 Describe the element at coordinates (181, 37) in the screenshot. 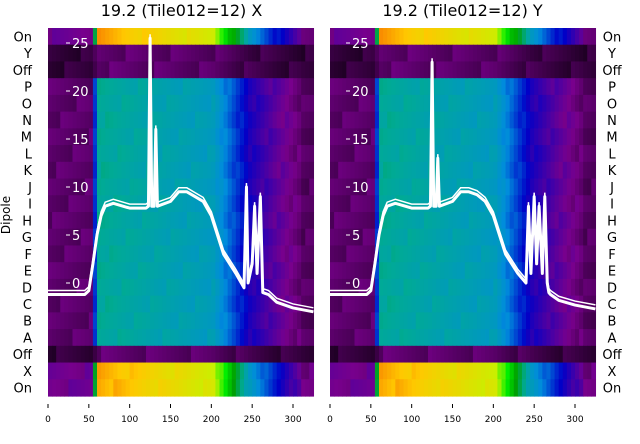

I see `heatmap-row-on` at that location.